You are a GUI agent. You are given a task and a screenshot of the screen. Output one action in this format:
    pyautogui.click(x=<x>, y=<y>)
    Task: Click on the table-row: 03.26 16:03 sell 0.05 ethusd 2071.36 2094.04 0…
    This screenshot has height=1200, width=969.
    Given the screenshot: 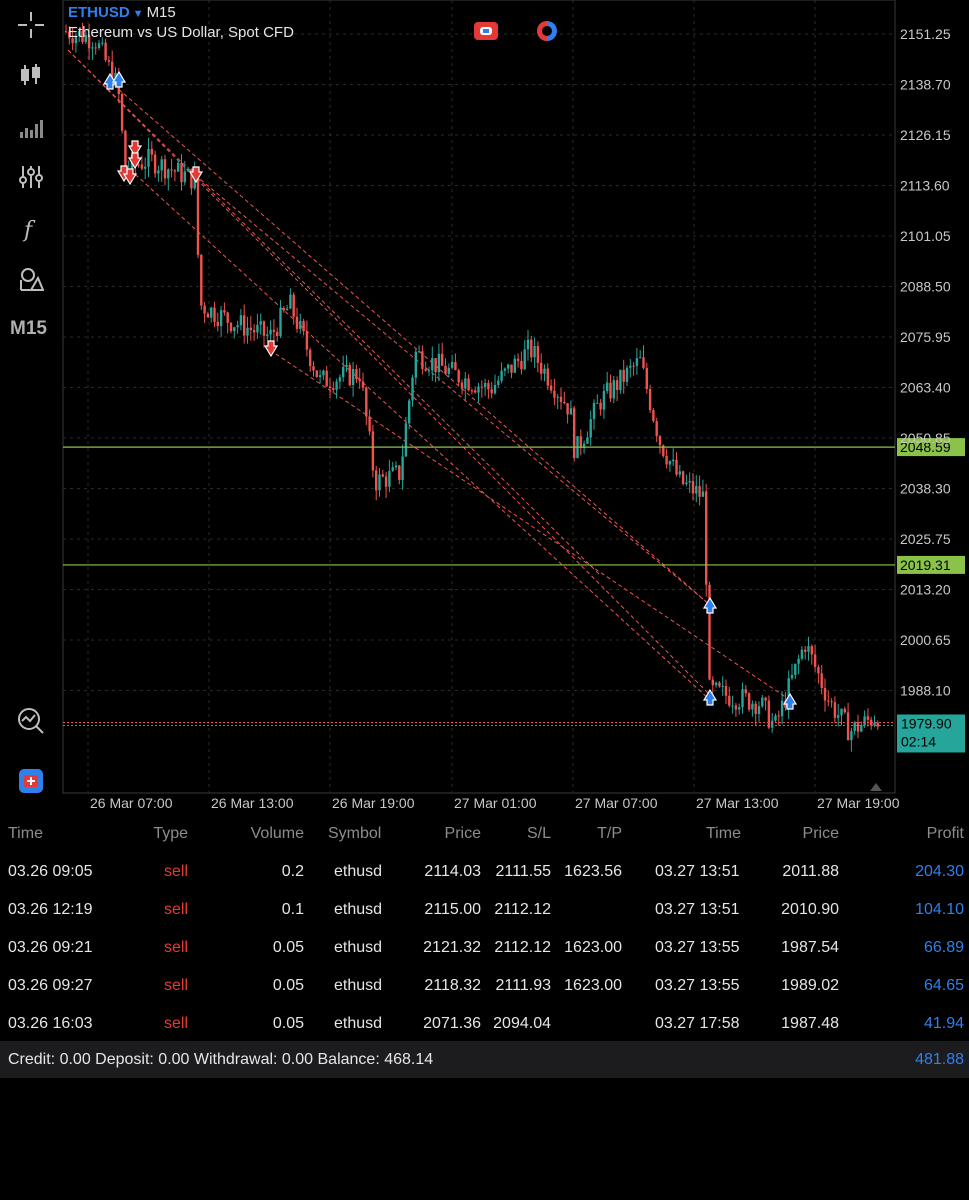 What is the action you would take?
    pyautogui.click(x=484, y=1024)
    